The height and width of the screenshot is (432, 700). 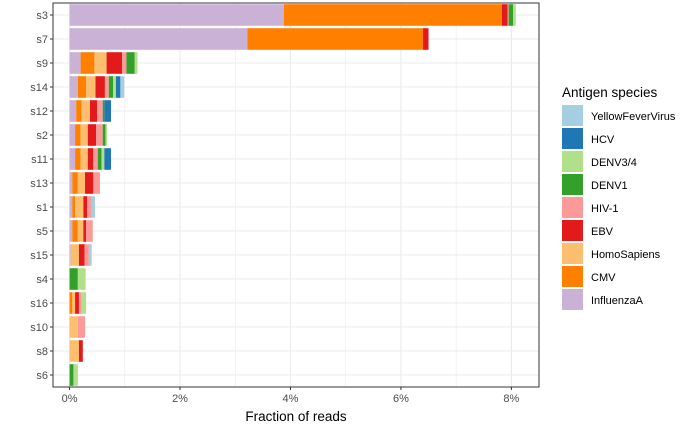 I want to click on y-tick-label: s7, so click(x=42, y=40).